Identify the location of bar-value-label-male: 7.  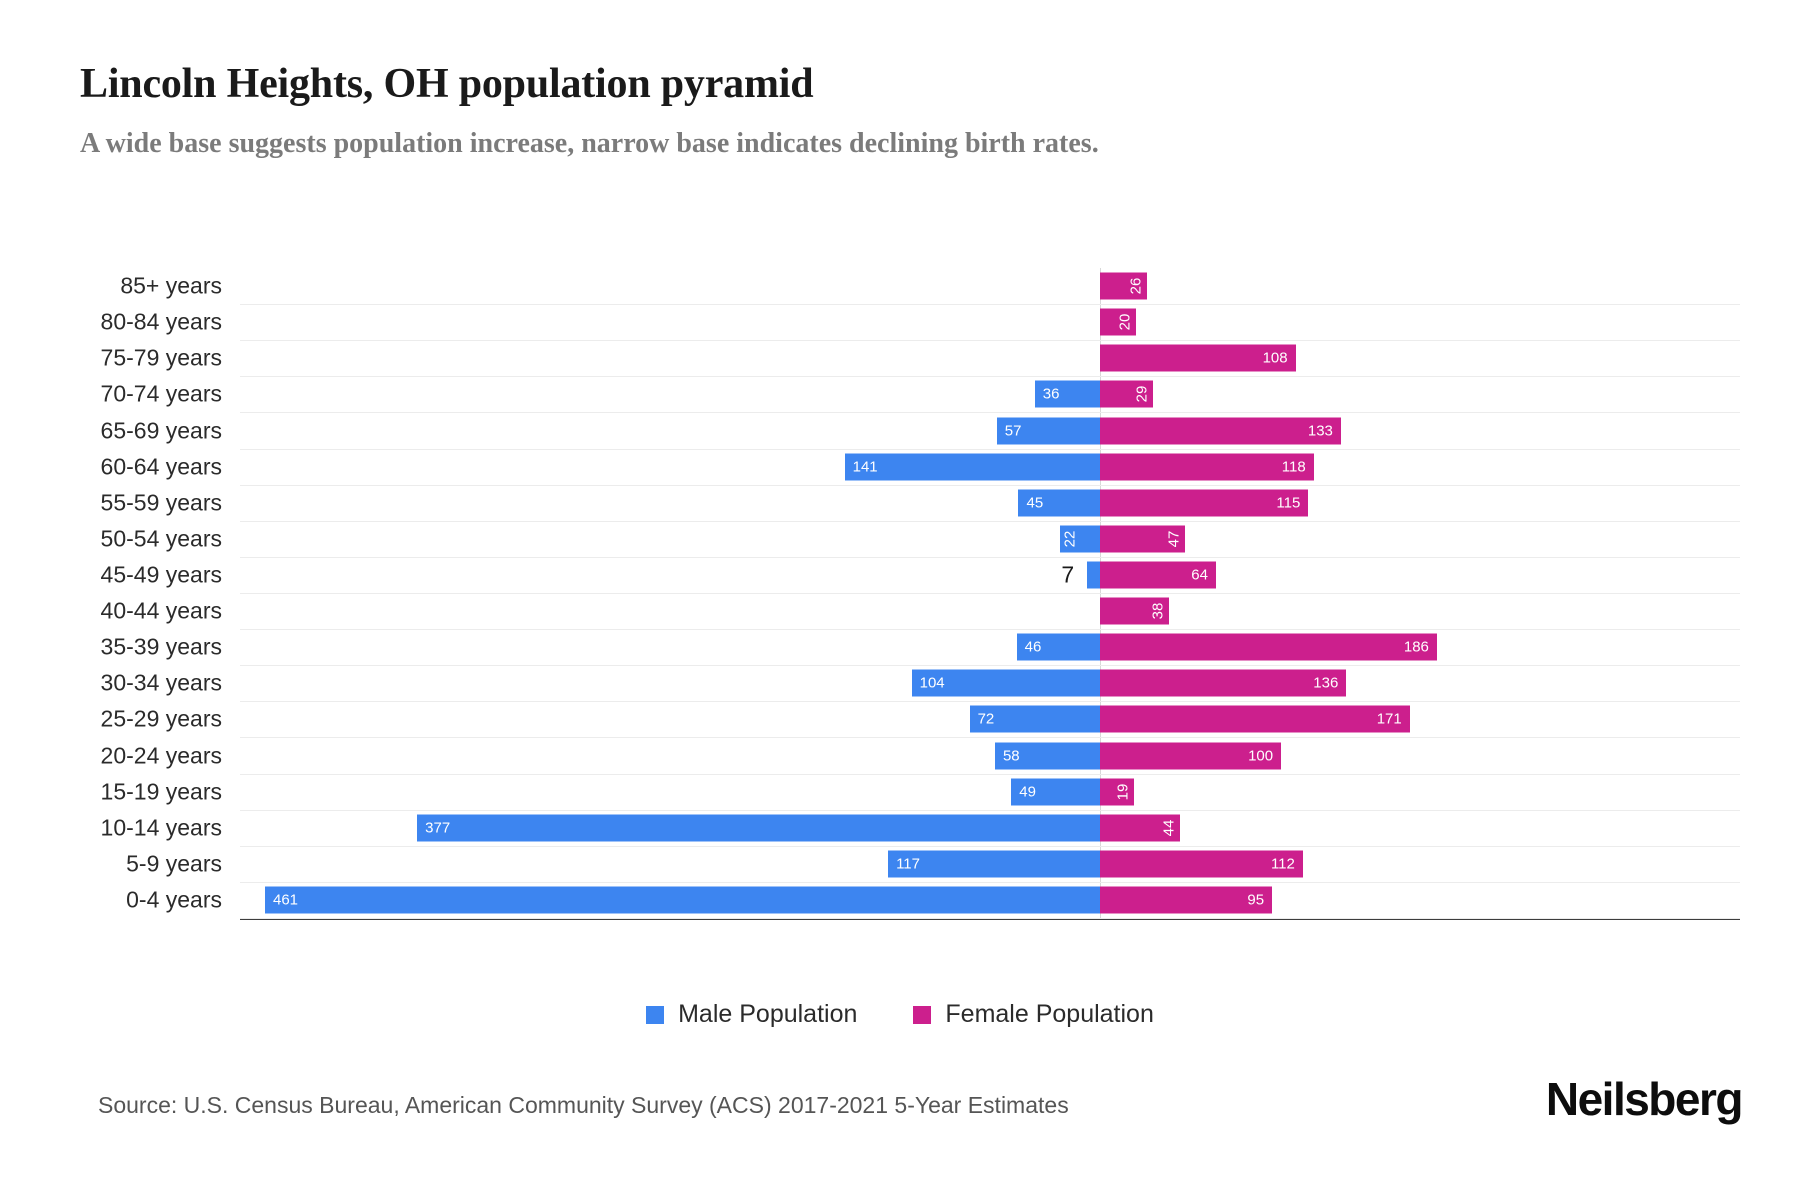
(1068, 574).